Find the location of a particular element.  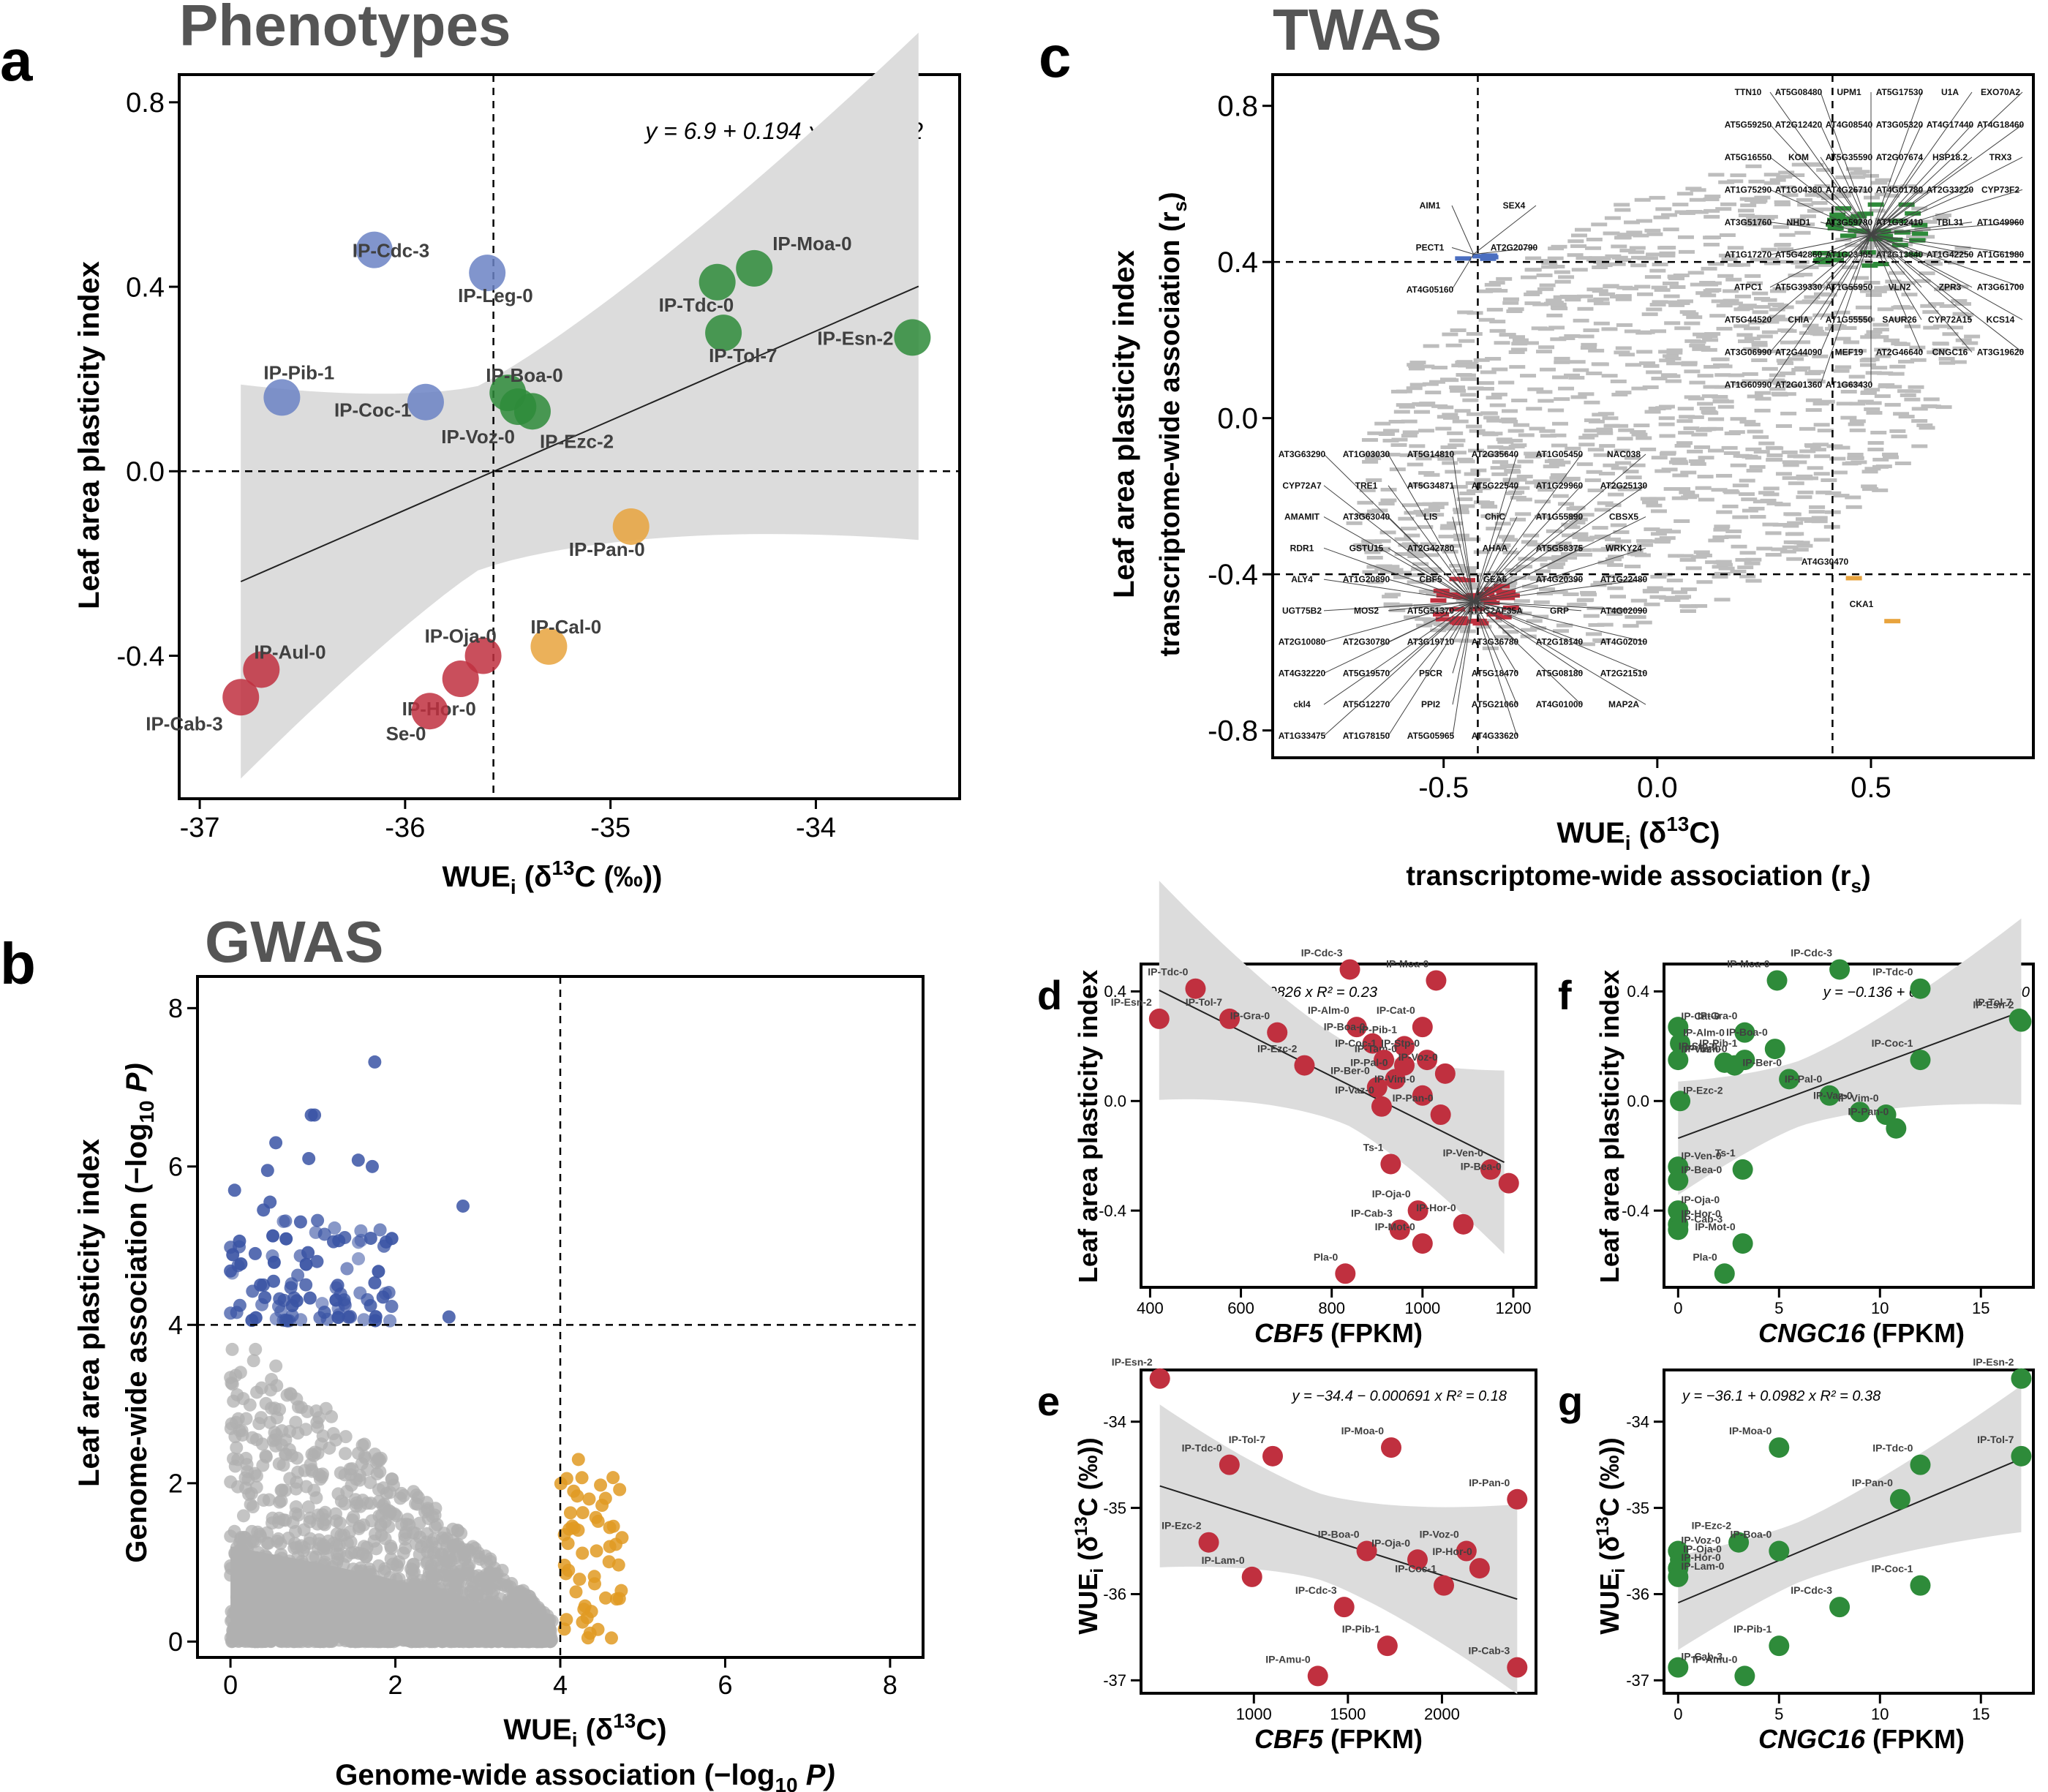

x-tick-label-d: 1000 is located at coordinates (1422, 1308).